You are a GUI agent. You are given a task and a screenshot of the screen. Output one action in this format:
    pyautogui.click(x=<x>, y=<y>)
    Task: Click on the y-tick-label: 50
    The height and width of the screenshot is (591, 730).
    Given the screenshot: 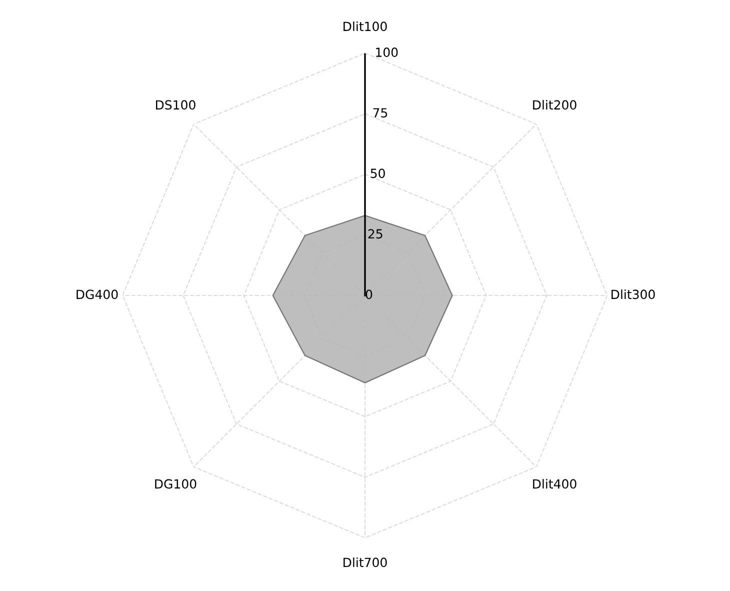 What is the action you would take?
    pyautogui.click(x=377, y=173)
    